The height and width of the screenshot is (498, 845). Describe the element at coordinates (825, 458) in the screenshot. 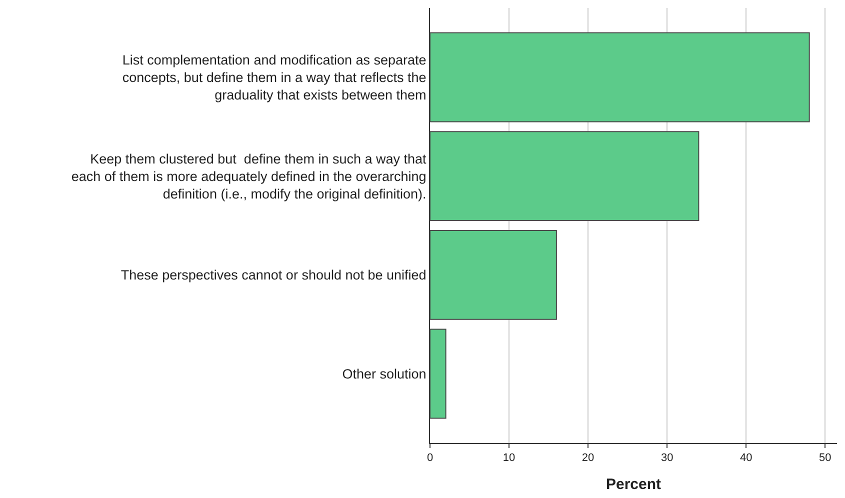

I see `x-tick-label: 50` at that location.